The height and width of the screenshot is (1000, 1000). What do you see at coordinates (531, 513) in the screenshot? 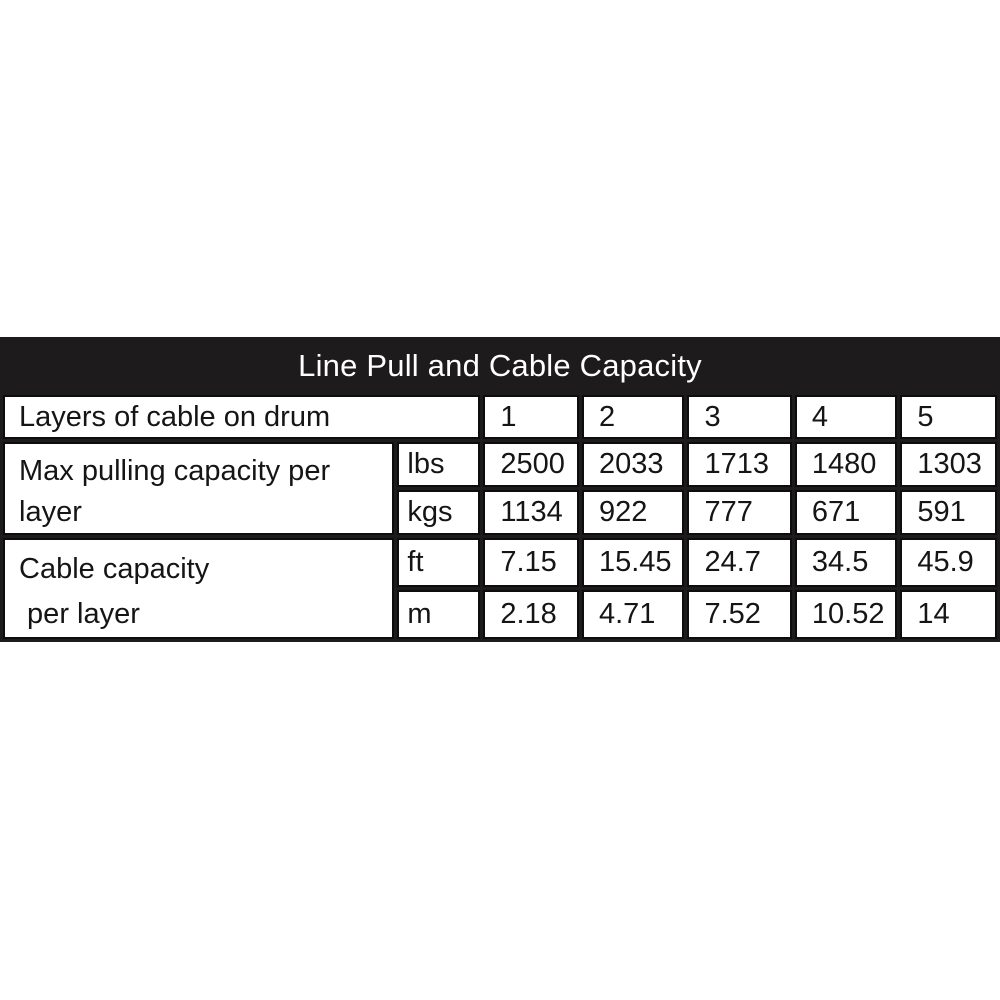
I see `kgs-value-cell-1: 1134` at bounding box center [531, 513].